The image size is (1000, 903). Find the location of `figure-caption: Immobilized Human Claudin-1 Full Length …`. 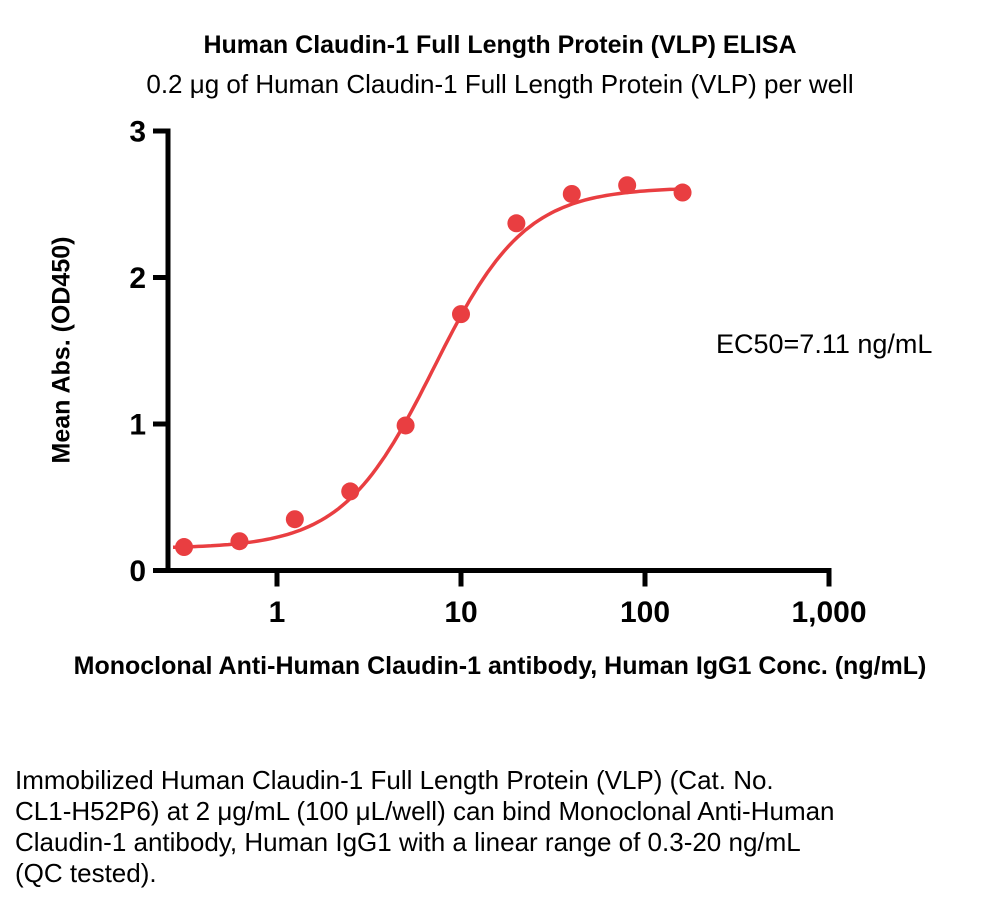

figure-caption: Immobilized Human Claudin-1 Full Length … is located at coordinates (495, 827).